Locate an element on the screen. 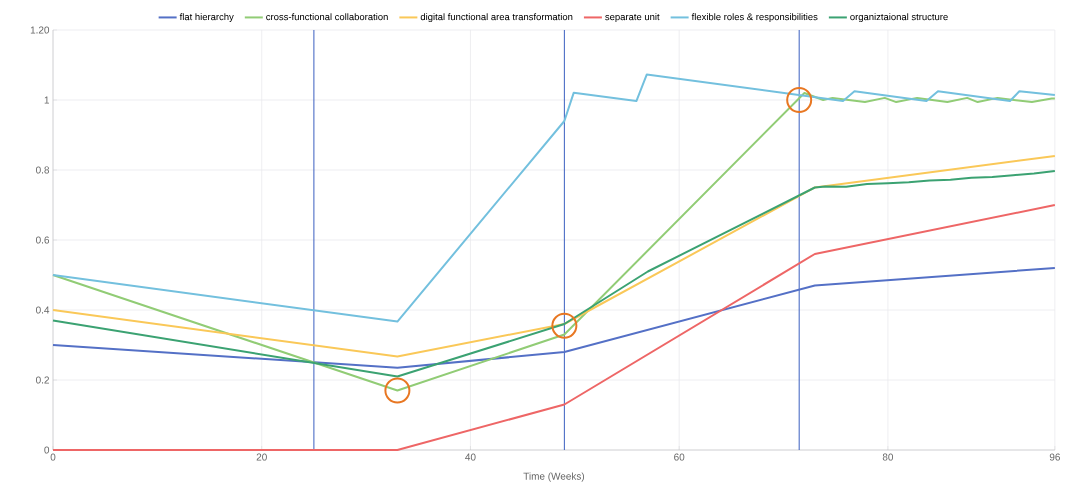 The image size is (1065, 495). y-tick-label: 0.2 is located at coordinates (42, 380).